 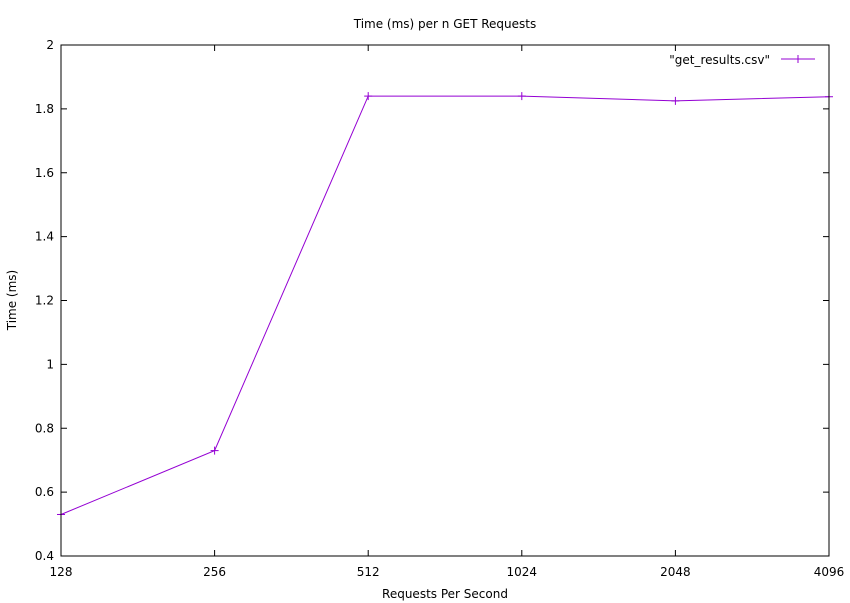 I want to click on y-tick-label: 0.8, so click(x=44, y=428).